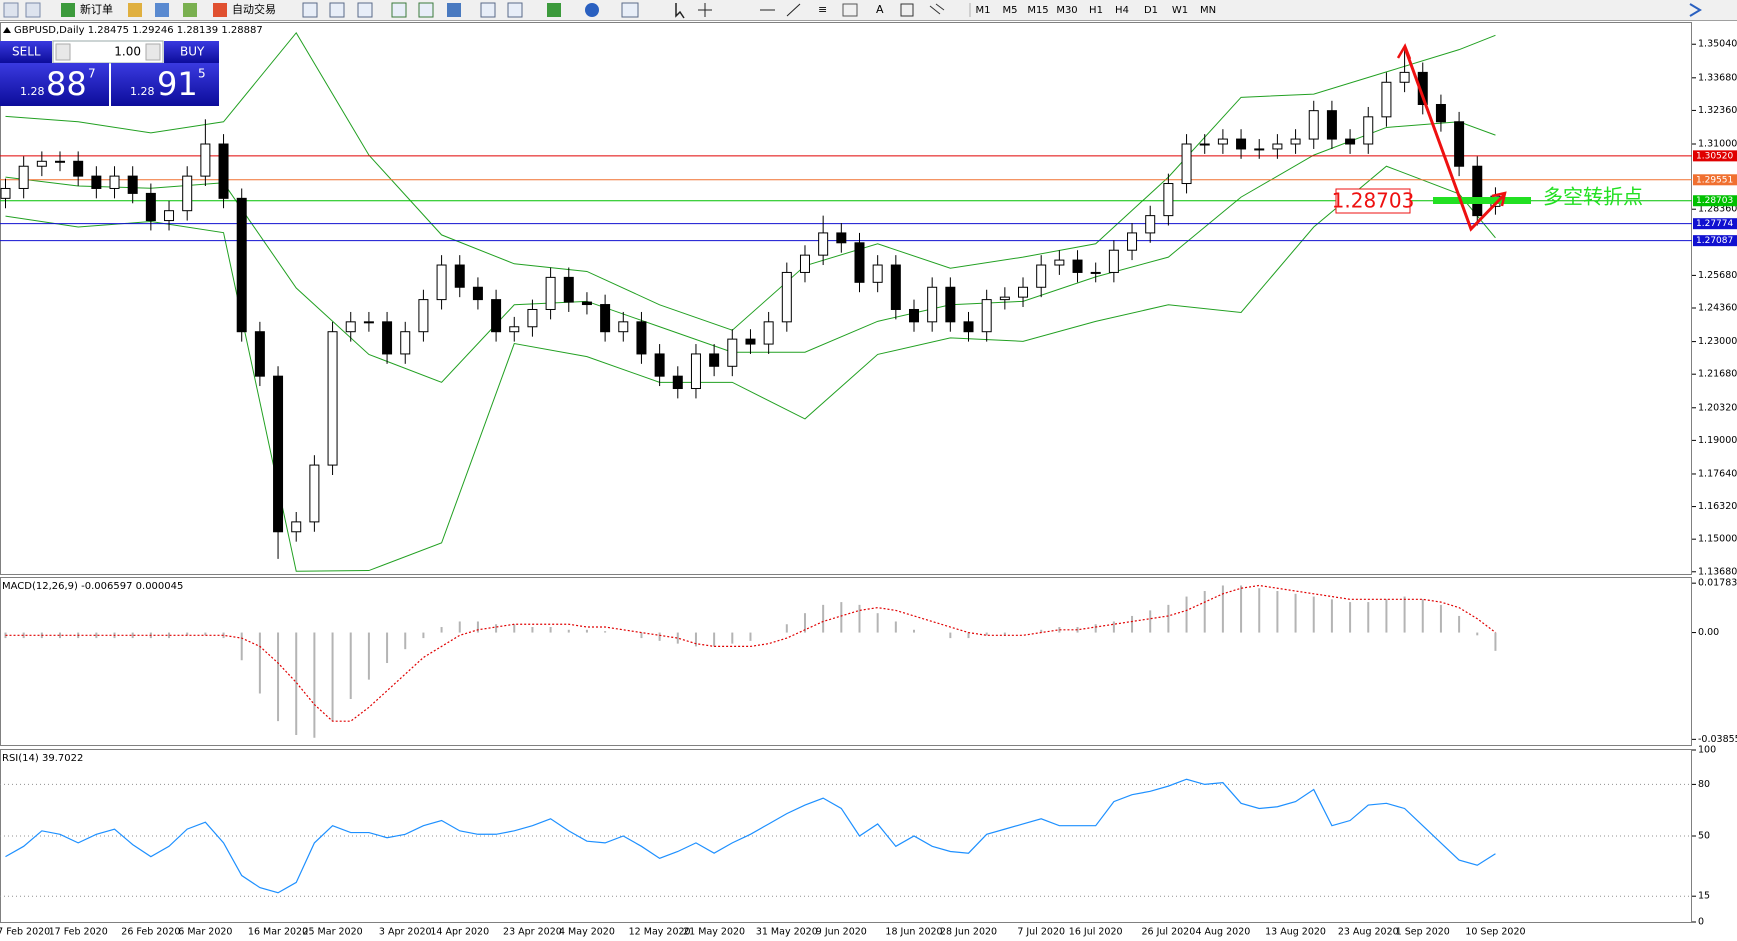  I want to click on x-tick-label: 16 Jul 2020, so click(1096, 932).